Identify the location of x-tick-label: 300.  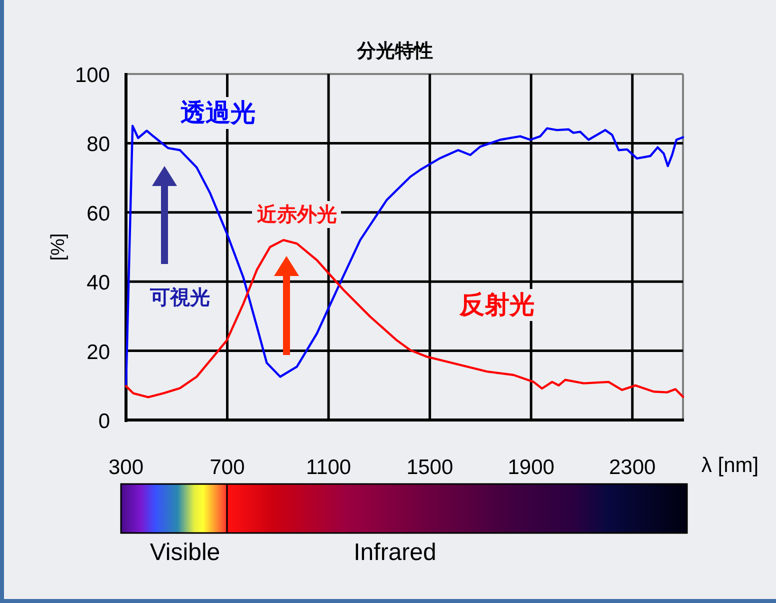
(126, 467).